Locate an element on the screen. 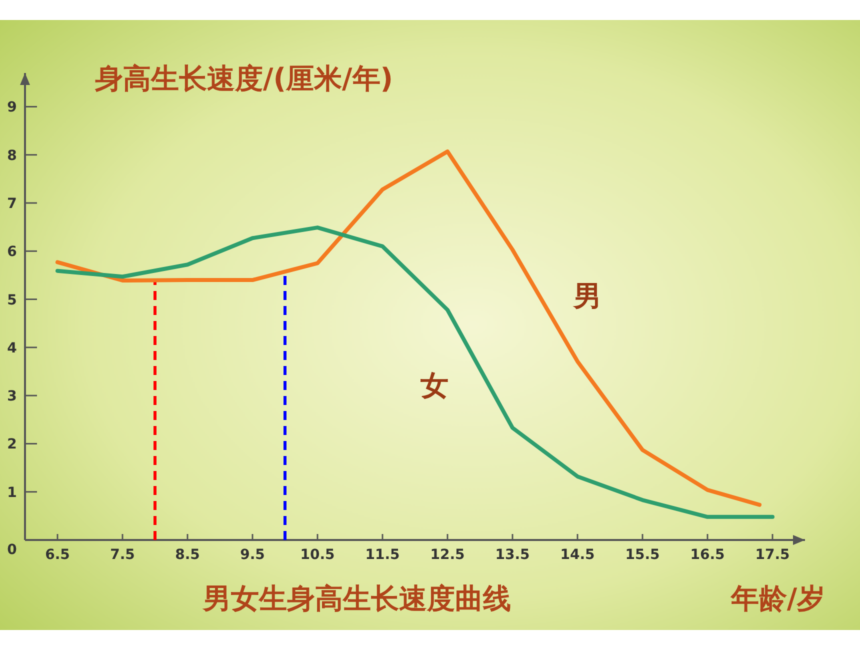  x-tick-label: 11.5 is located at coordinates (382, 555).